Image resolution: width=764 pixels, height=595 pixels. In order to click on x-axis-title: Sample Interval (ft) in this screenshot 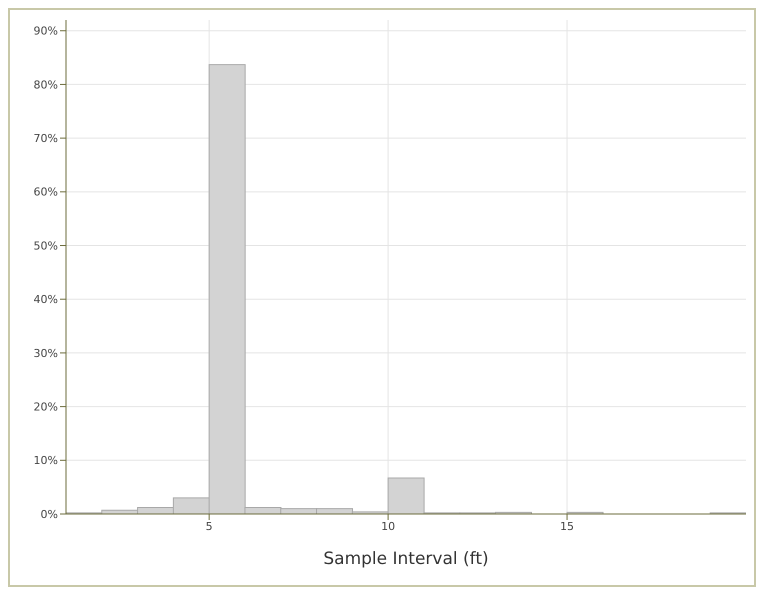, I will do `click(406, 559)`.